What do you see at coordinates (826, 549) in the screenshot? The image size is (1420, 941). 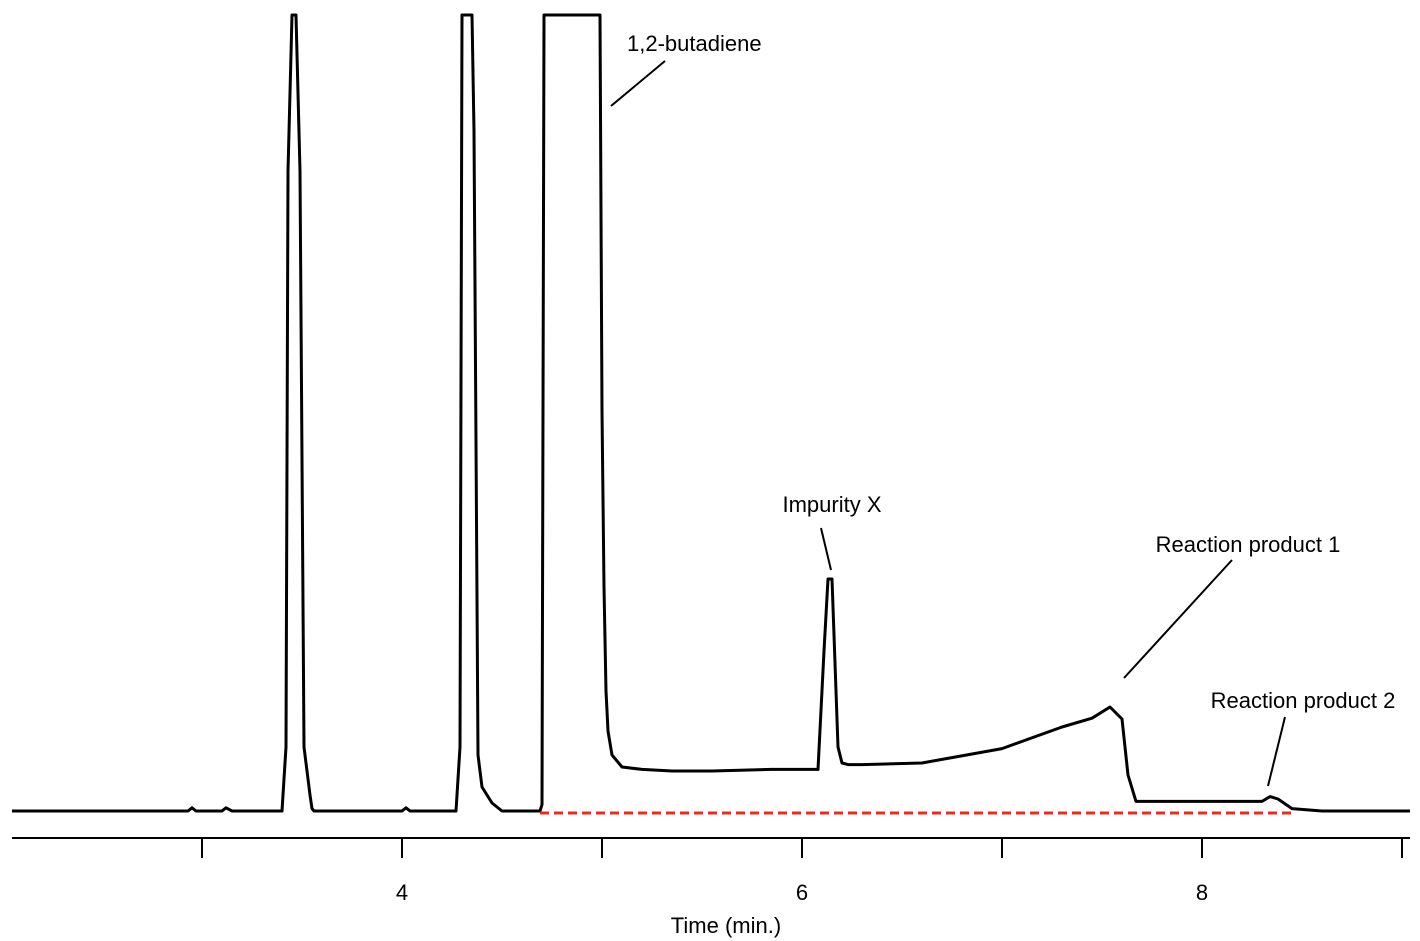 I see `annotation-leader-impurity-x` at bounding box center [826, 549].